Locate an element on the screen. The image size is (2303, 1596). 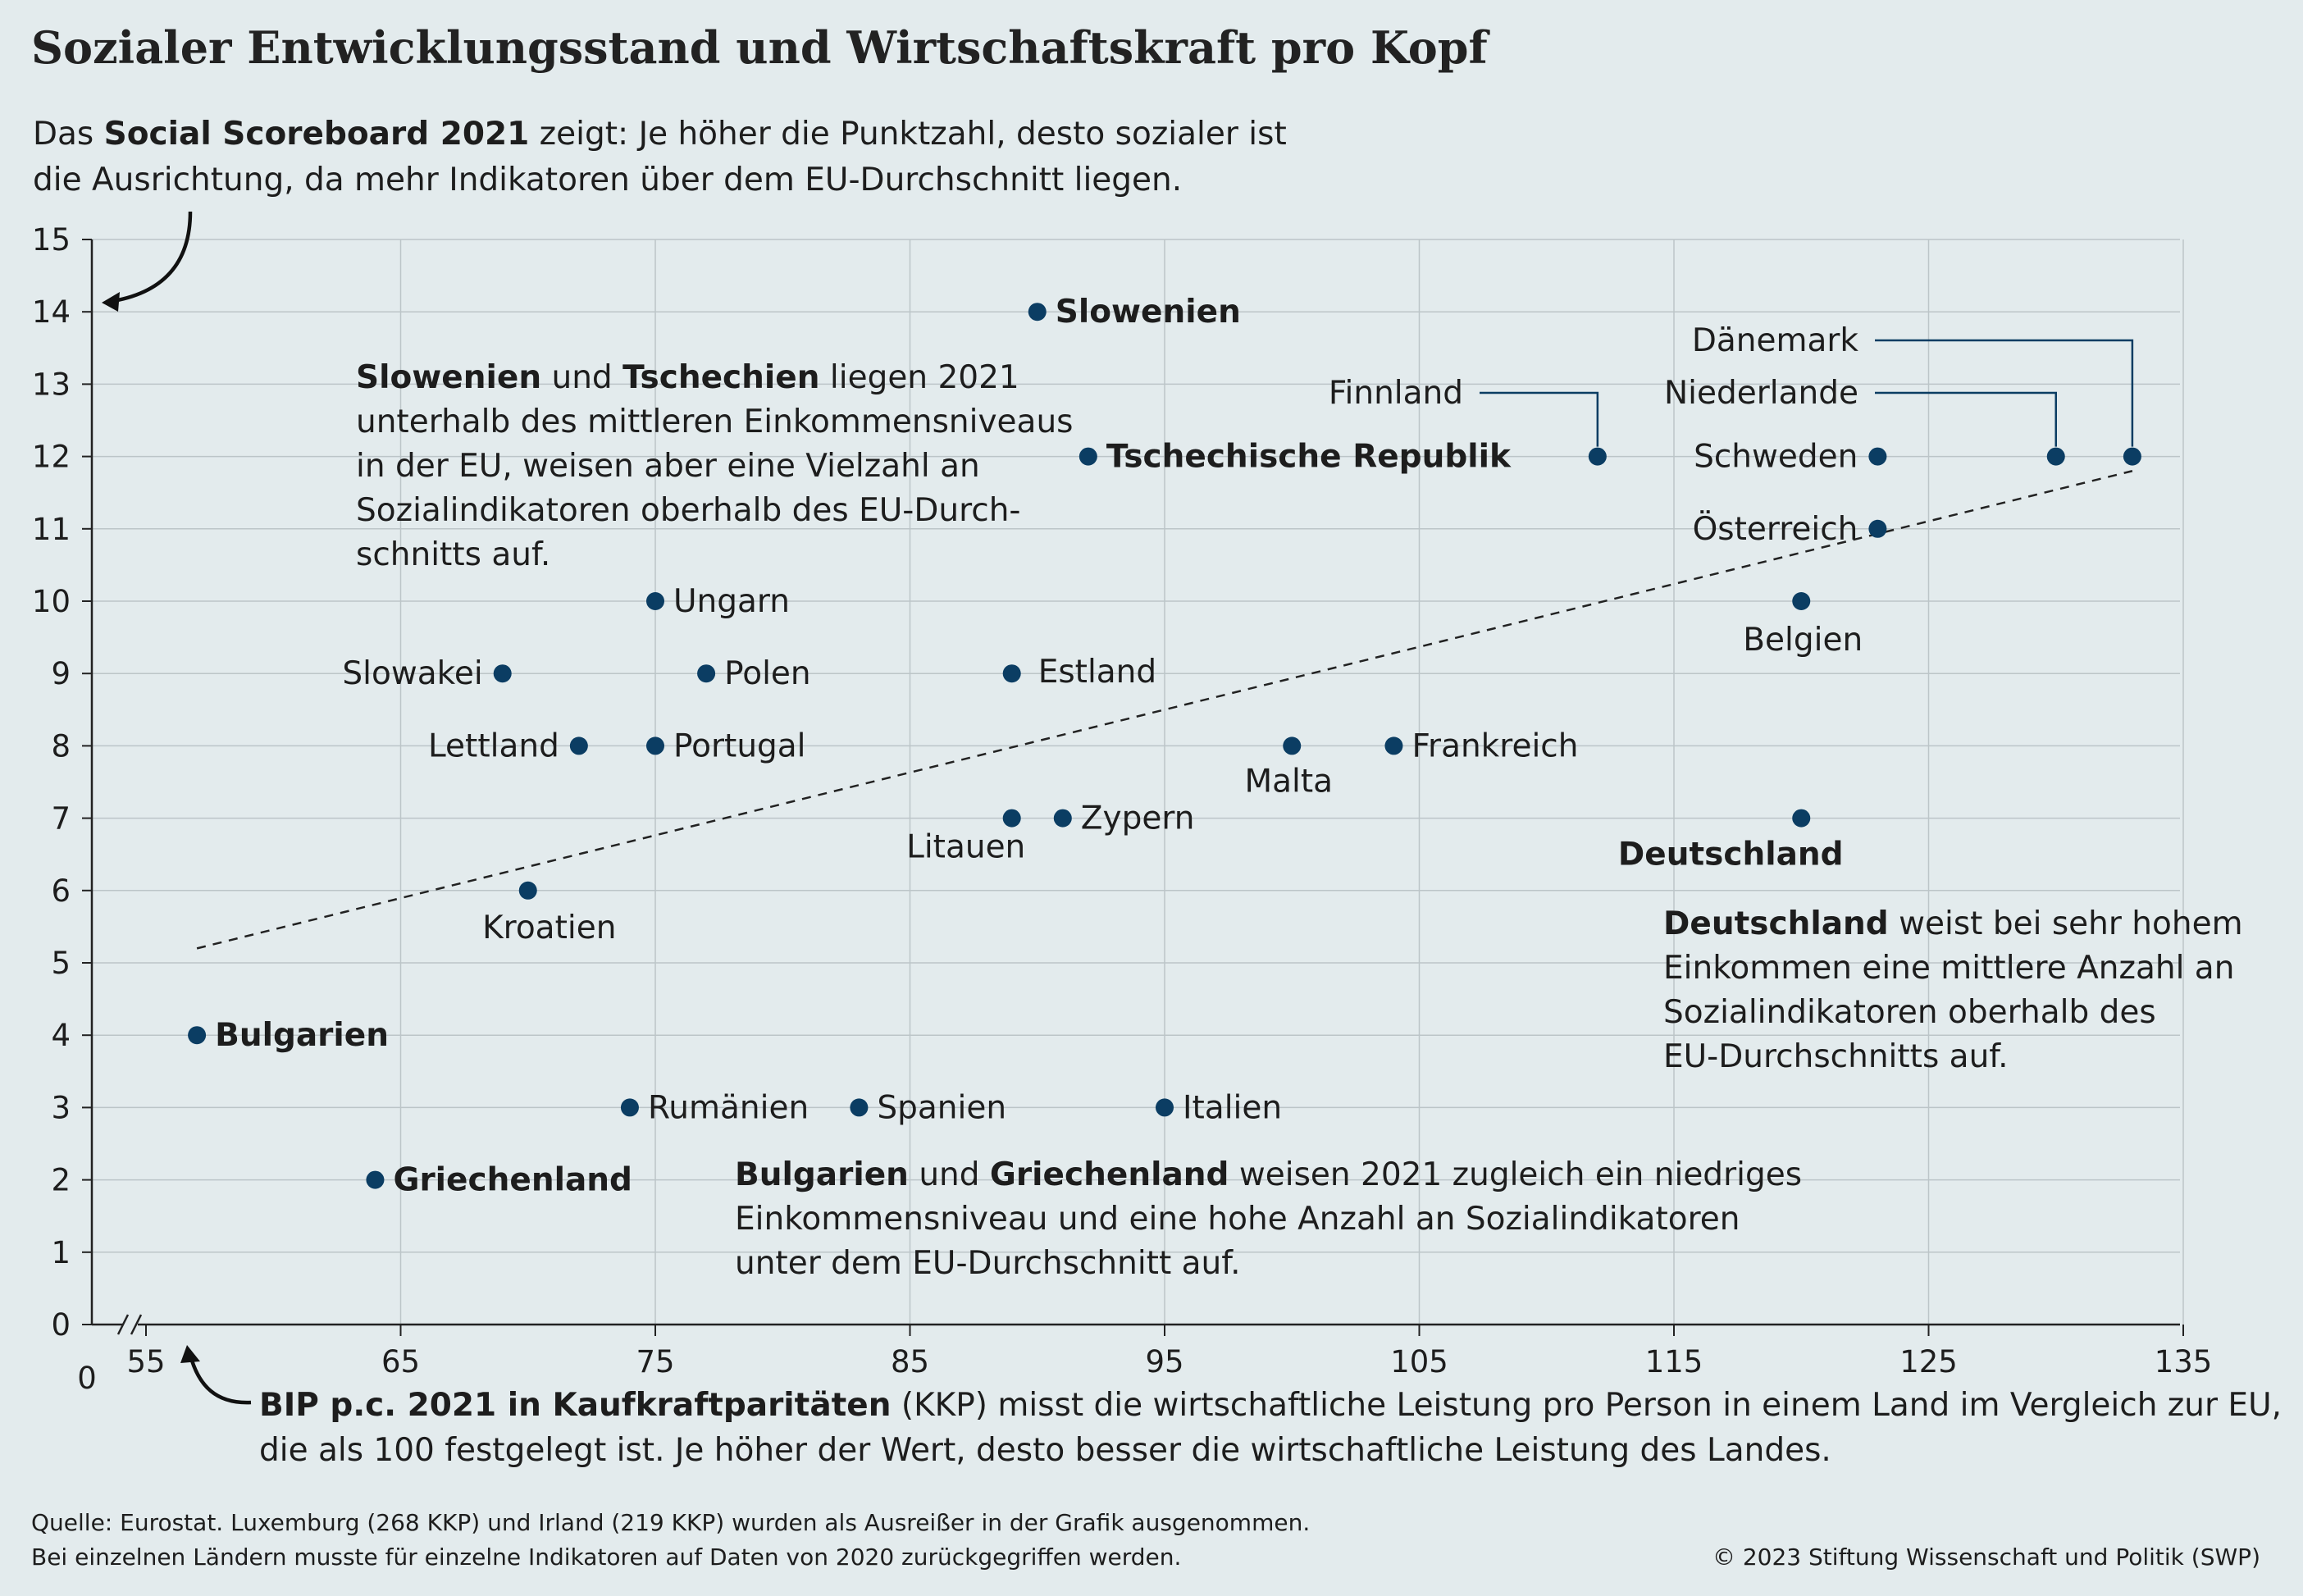
annotation-text: liegen 2021 is located at coordinates (919, 377).